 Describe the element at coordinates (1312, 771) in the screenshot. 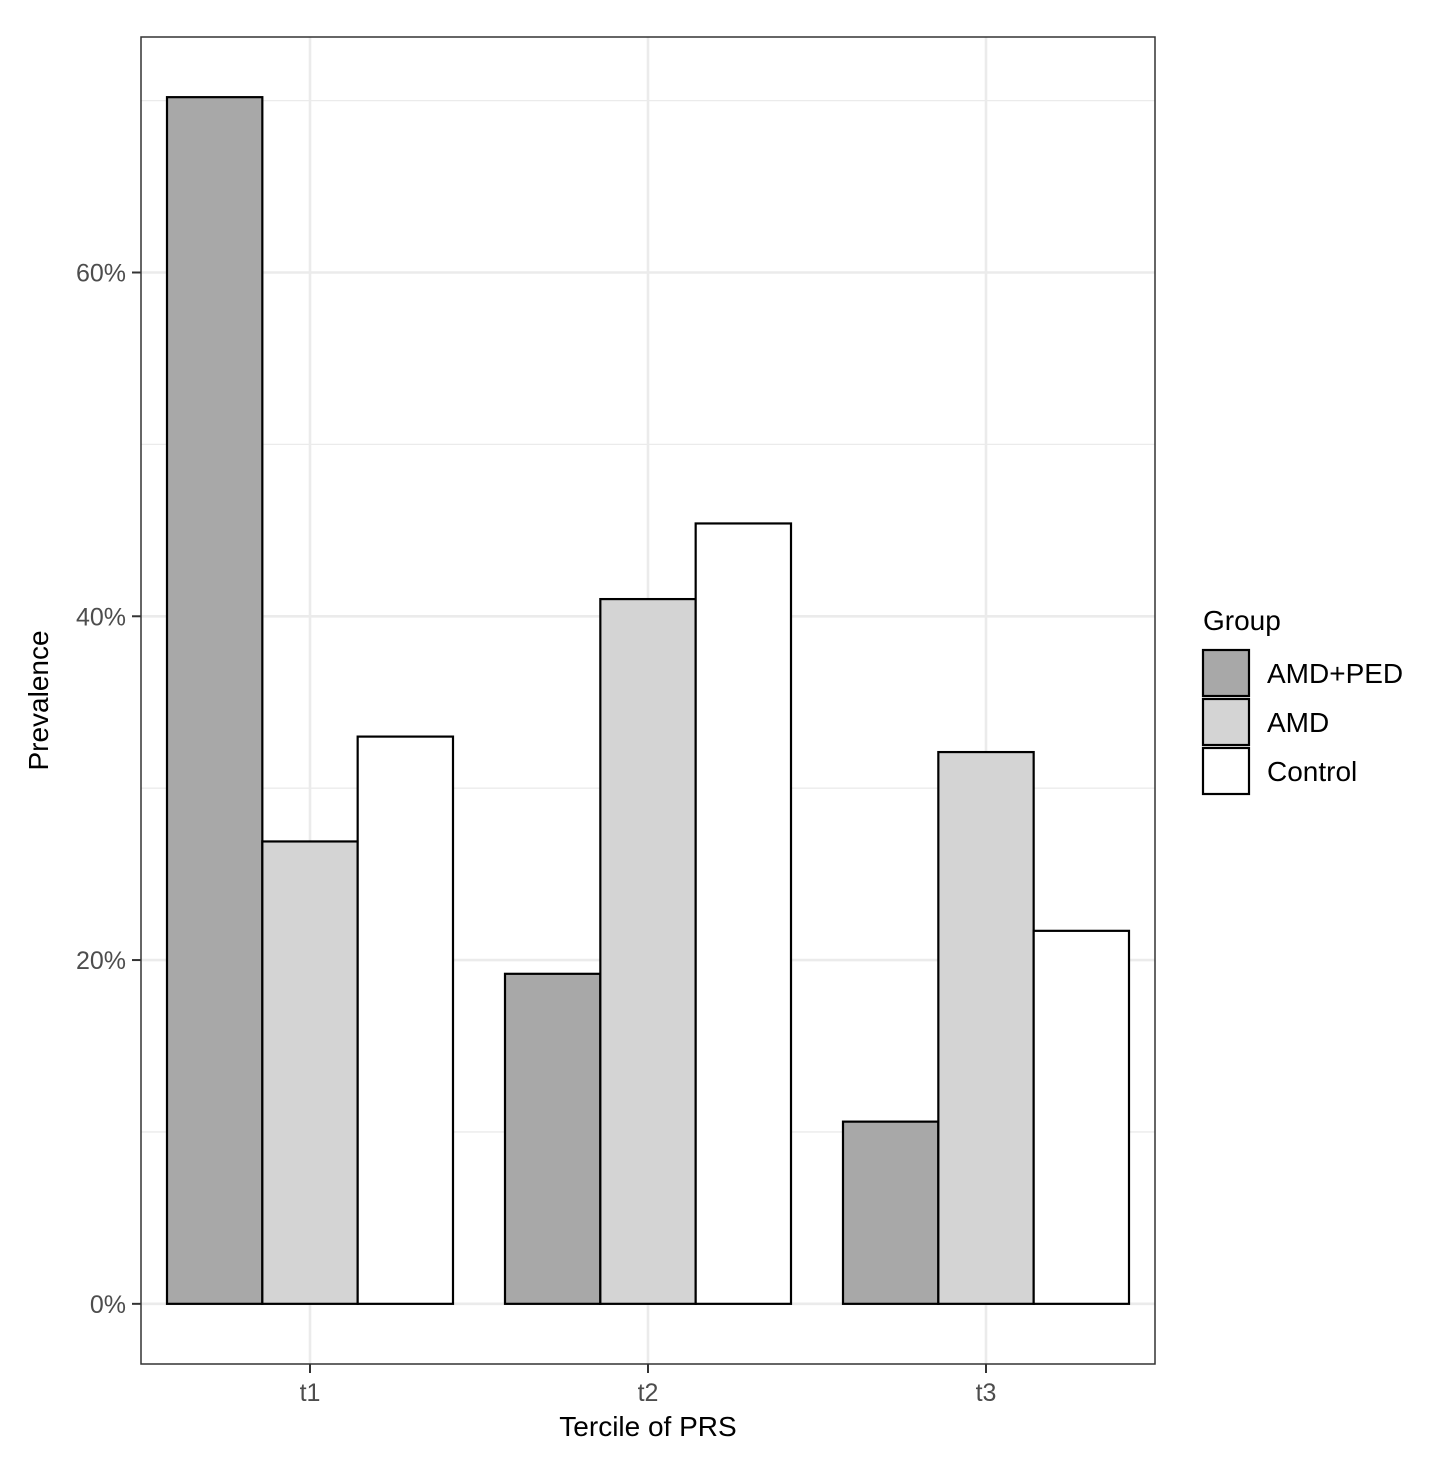

I see `legend-label: Control` at that location.